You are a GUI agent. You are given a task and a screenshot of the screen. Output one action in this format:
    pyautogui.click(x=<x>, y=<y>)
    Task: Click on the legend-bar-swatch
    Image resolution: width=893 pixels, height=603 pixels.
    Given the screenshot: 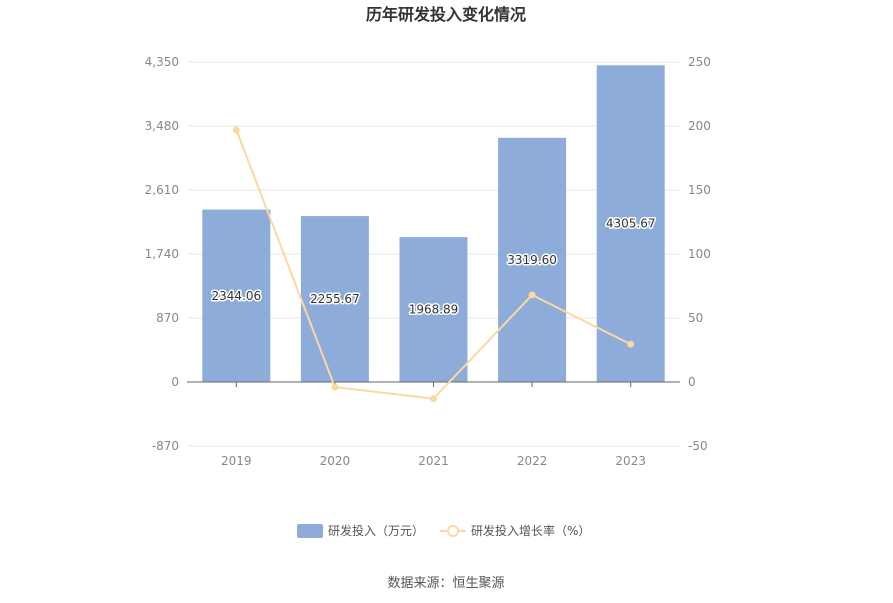 What is the action you would take?
    pyautogui.click(x=310, y=531)
    